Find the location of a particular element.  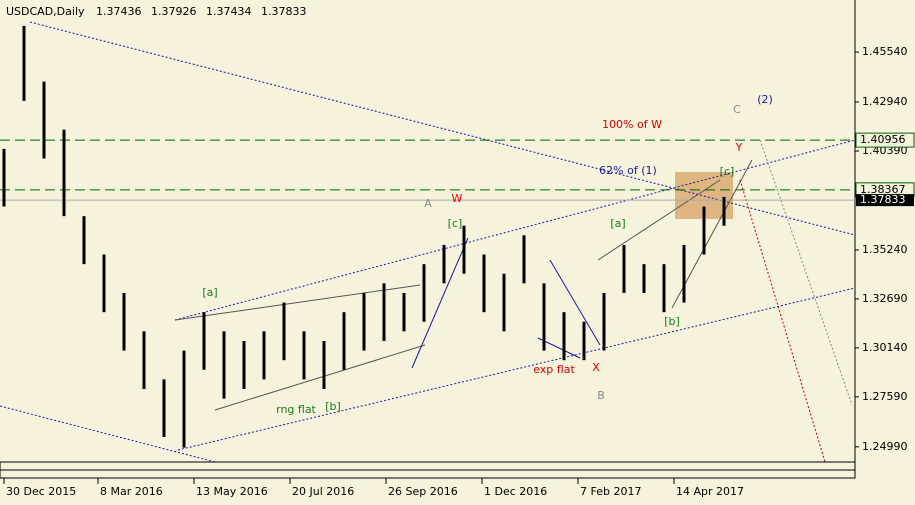

annotation: 100% of W is located at coordinates (632, 124).